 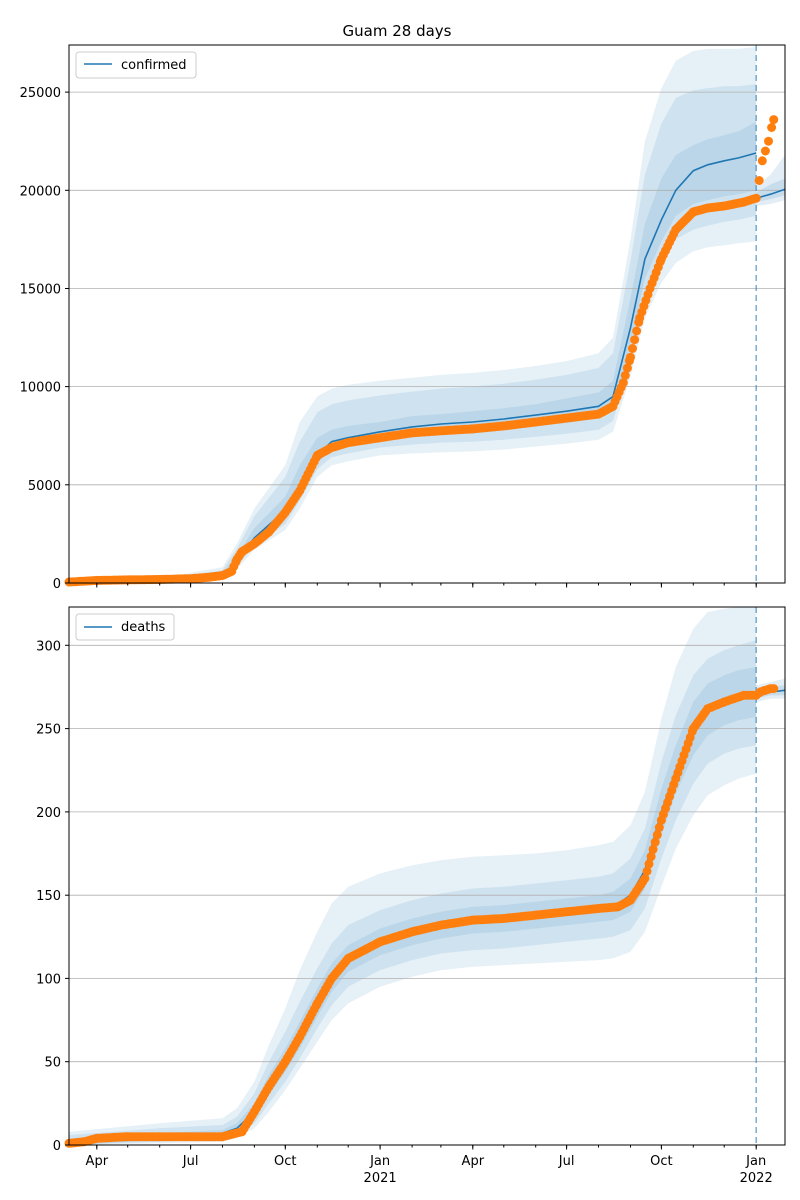 What do you see at coordinates (48, 813) in the screenshot?
I see `deaths-y-tick-label: 200` at bounding box center [48, 813].